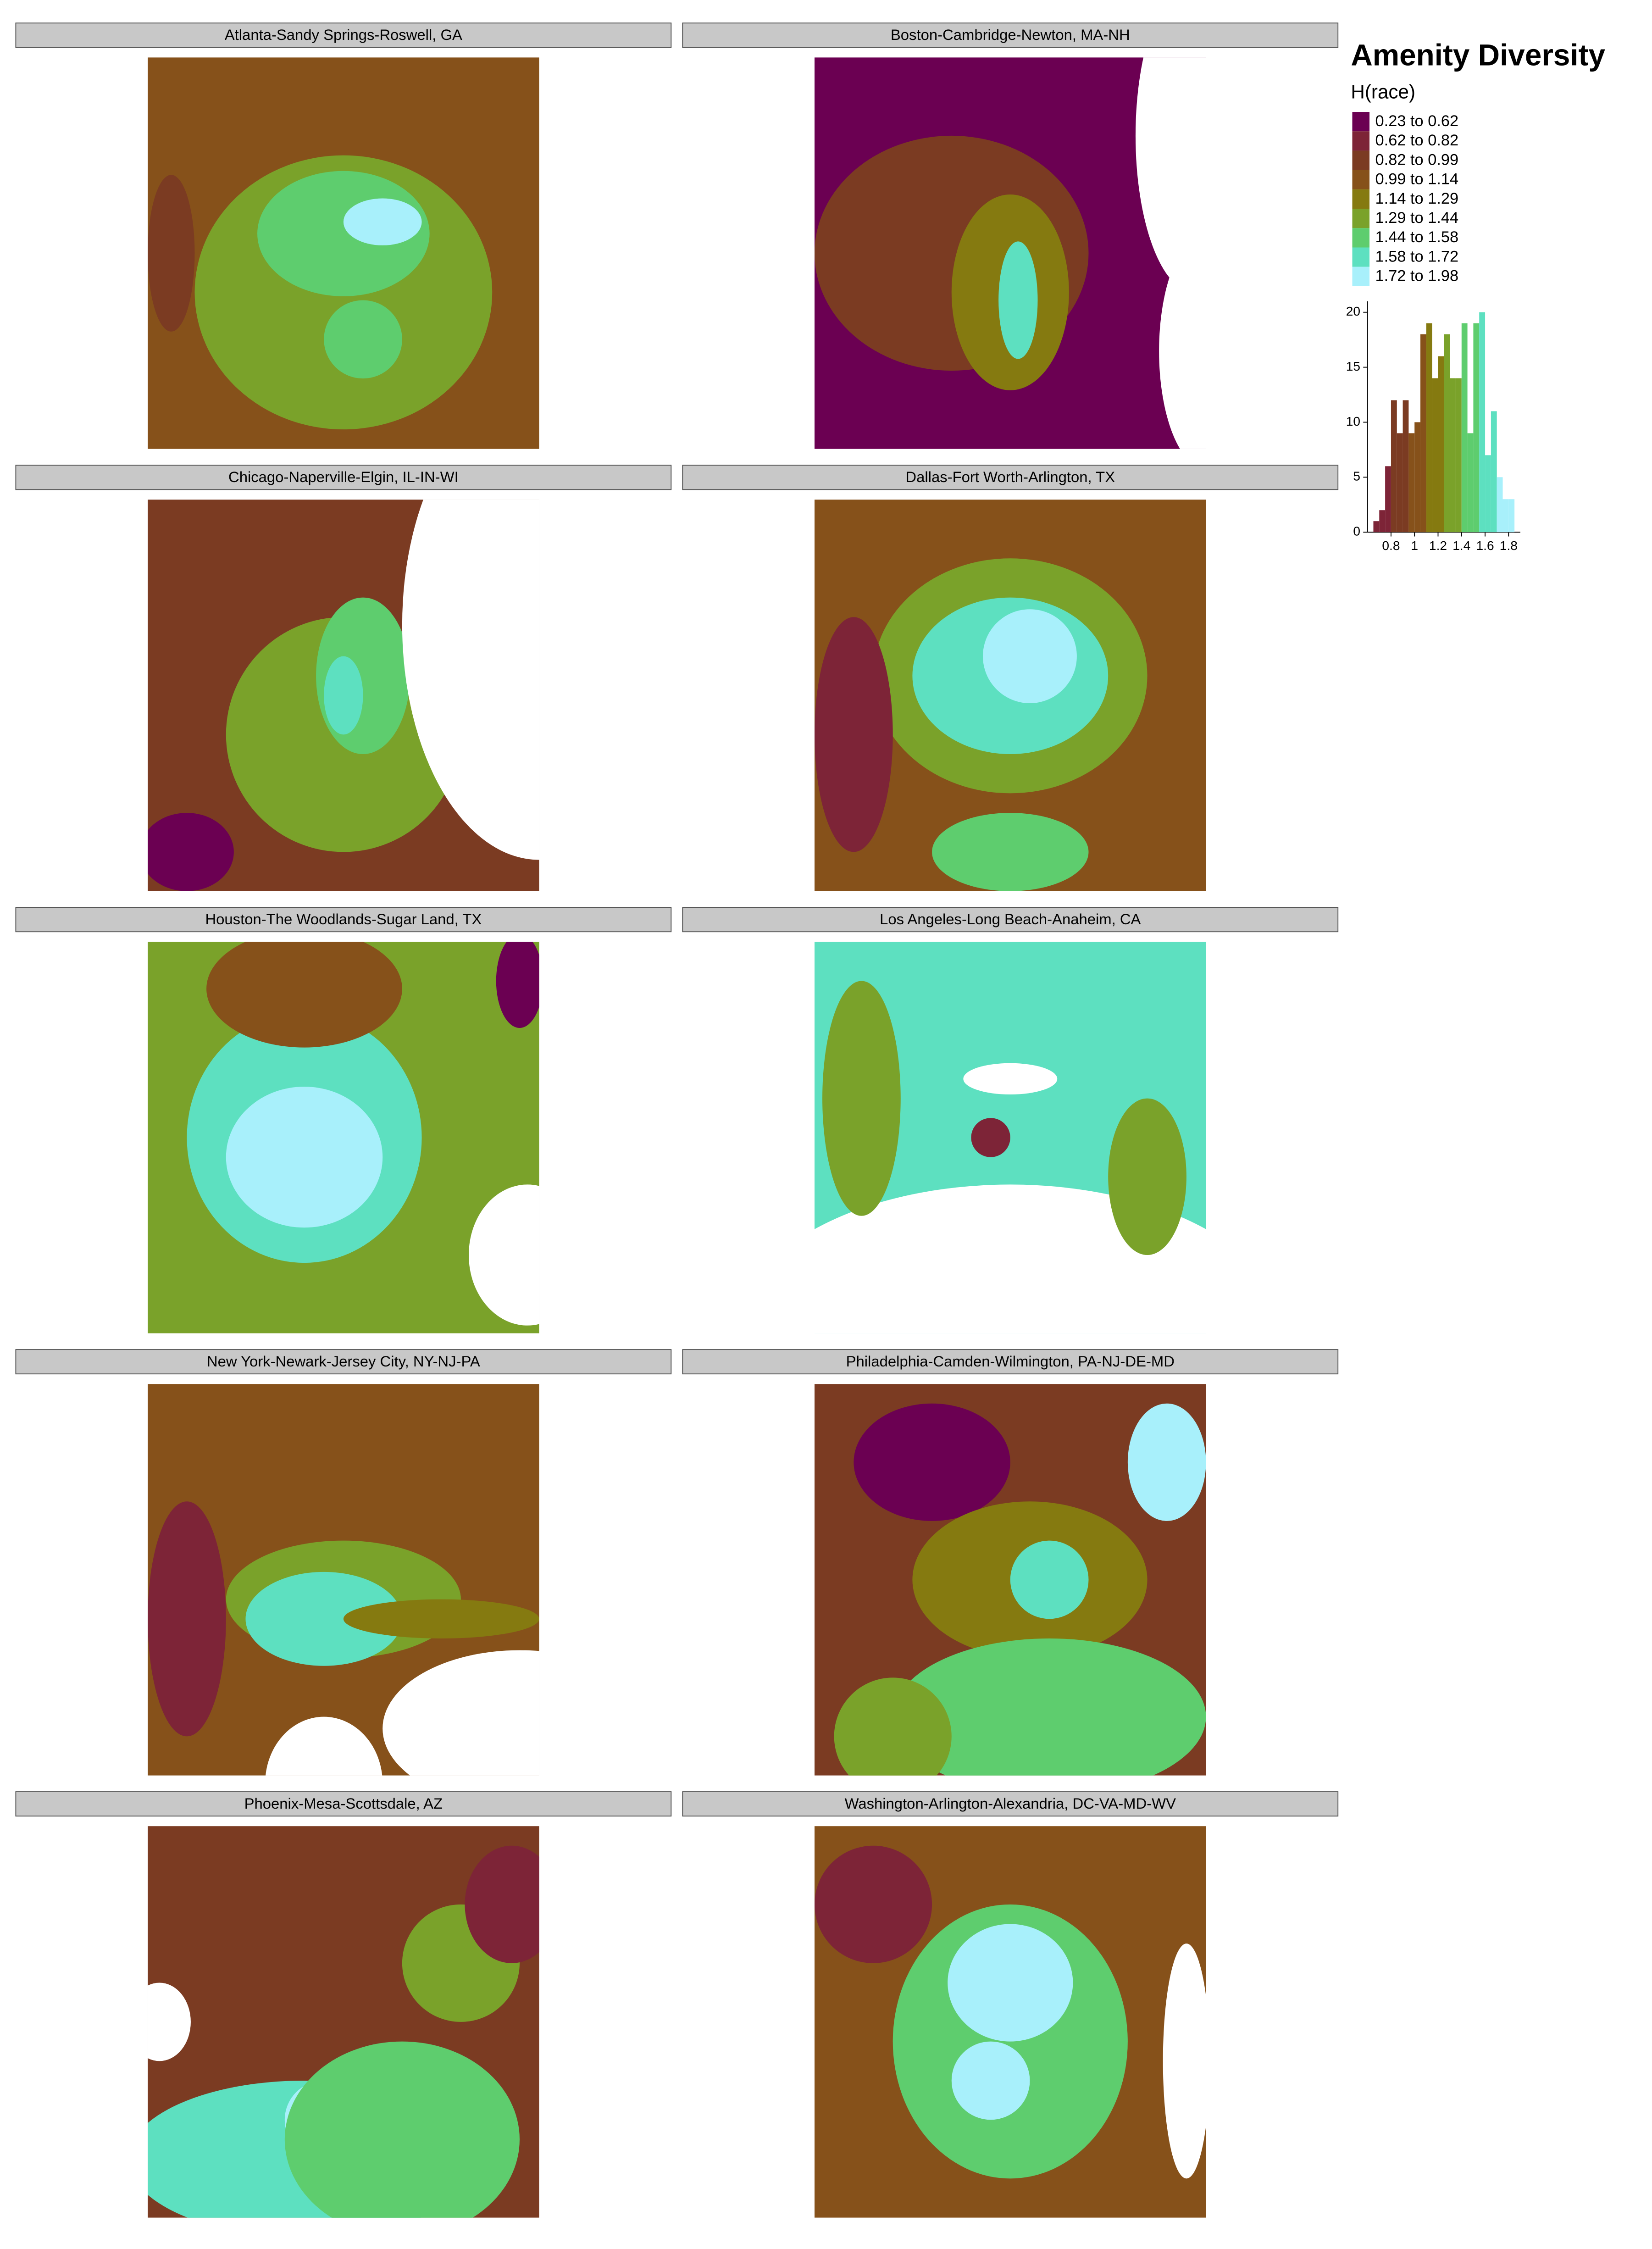 This screenshot has width=1652, height=2249. I want to click on panel-title: Boston-Cambridge-Newton, MA-NH, so click(1011, 34).